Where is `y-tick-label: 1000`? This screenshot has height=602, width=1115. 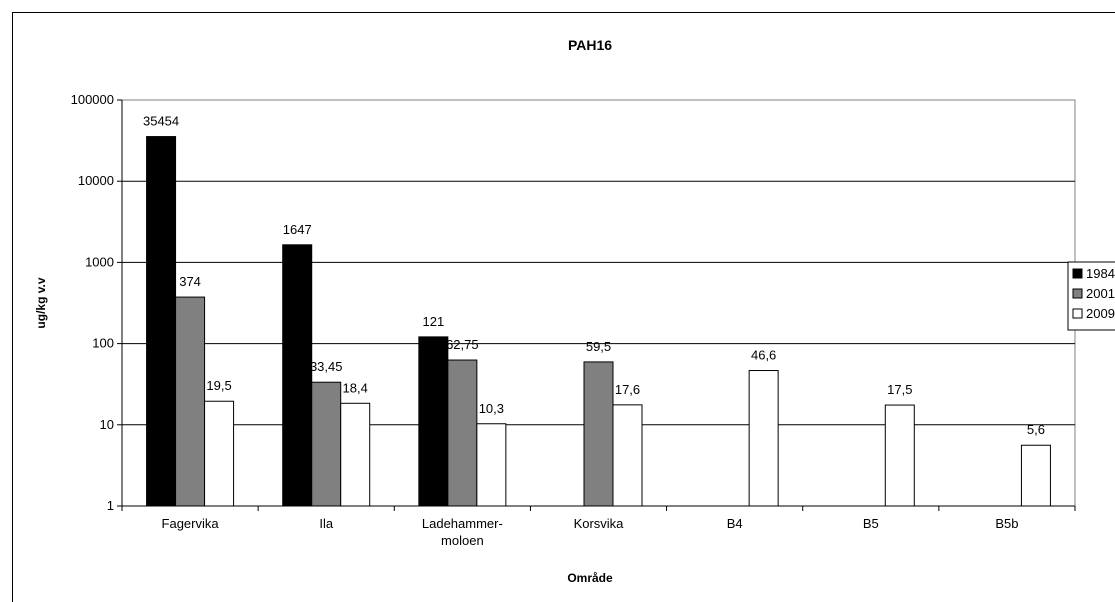
y-tick-label: 1000 is located at coordinates (99, 261).